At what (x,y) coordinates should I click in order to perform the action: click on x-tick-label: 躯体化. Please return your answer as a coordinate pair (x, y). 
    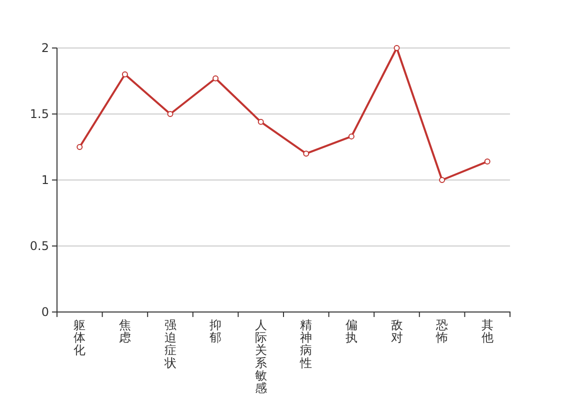
    Looking at the image, I should click on (80, 338).